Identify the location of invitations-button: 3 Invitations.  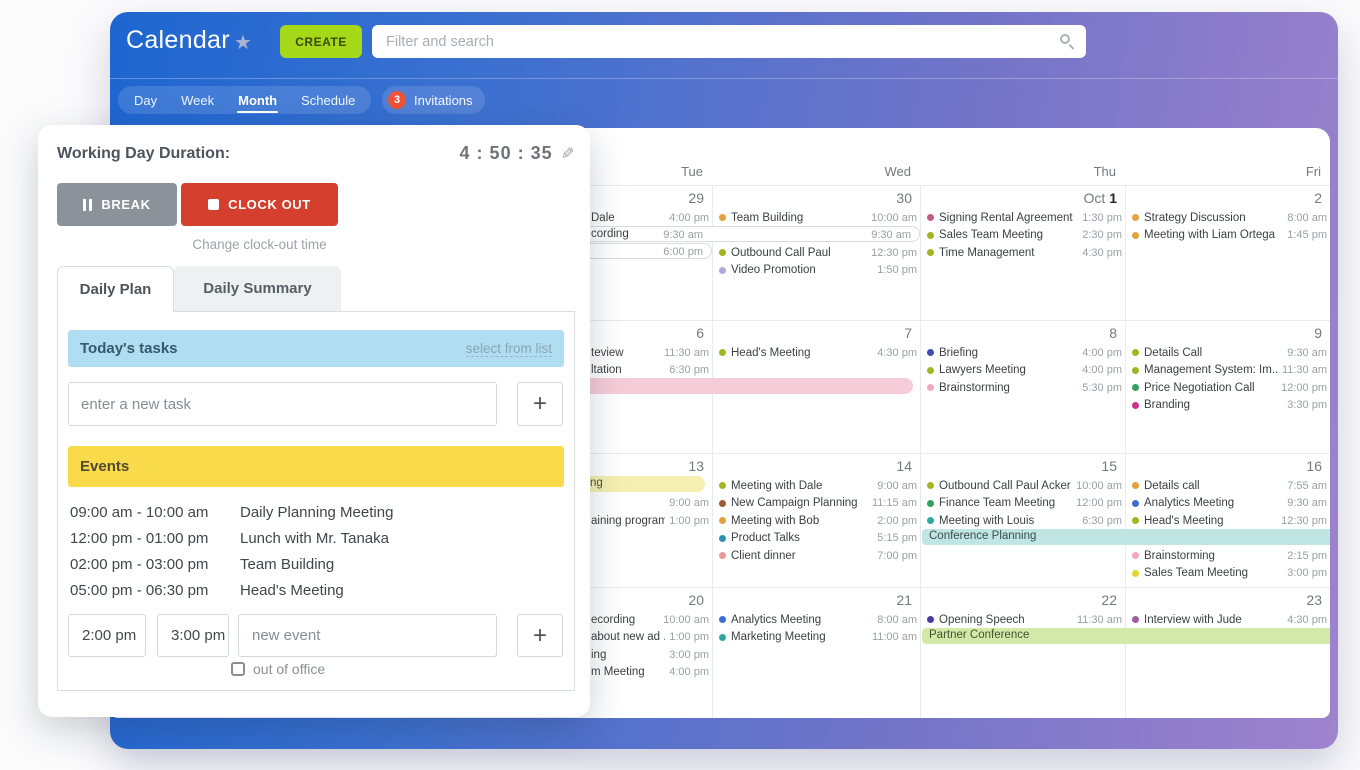
(433, 100).